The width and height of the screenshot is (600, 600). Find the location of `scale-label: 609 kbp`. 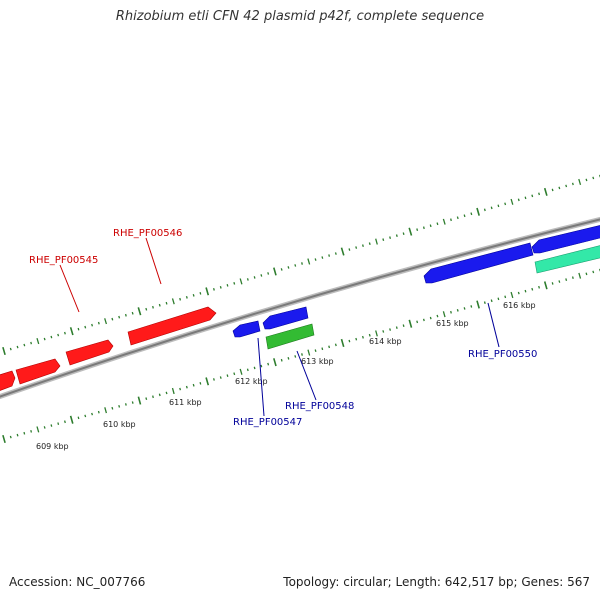

scale-label: 609 kbp is located at coordinates (52, 446).